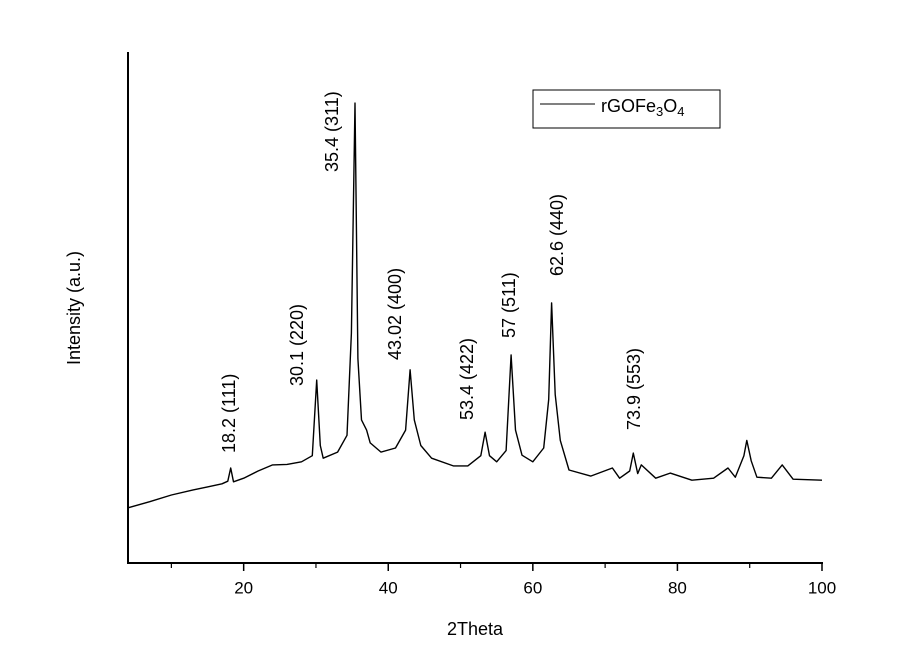 Image resolution: width=917 pixels, height=660 pixels. What do you see at coordinates (634, 389) in the screenshot?
I see `peak-annotation: 73.9 (553)` at bounding box center [634, 389].